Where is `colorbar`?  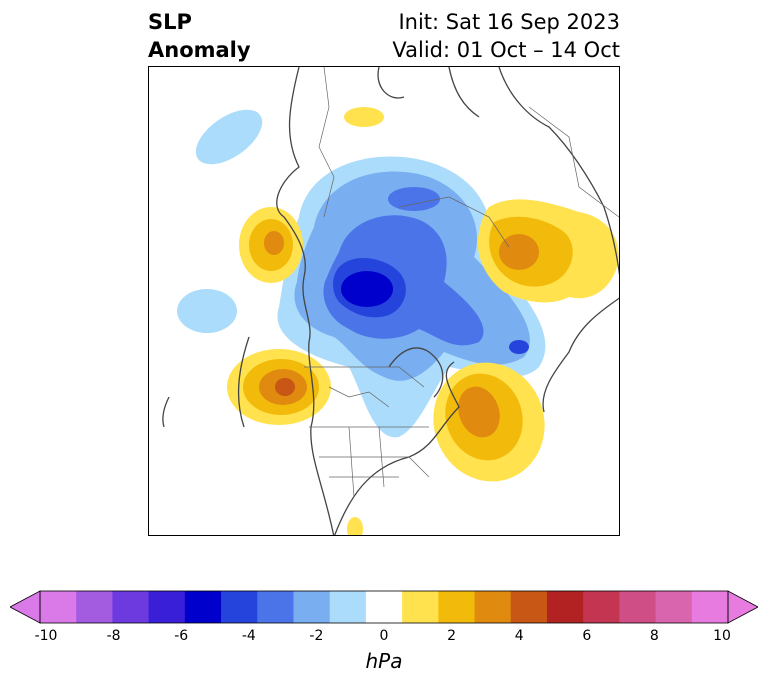 colorbar is located at coordinates (384, 607).